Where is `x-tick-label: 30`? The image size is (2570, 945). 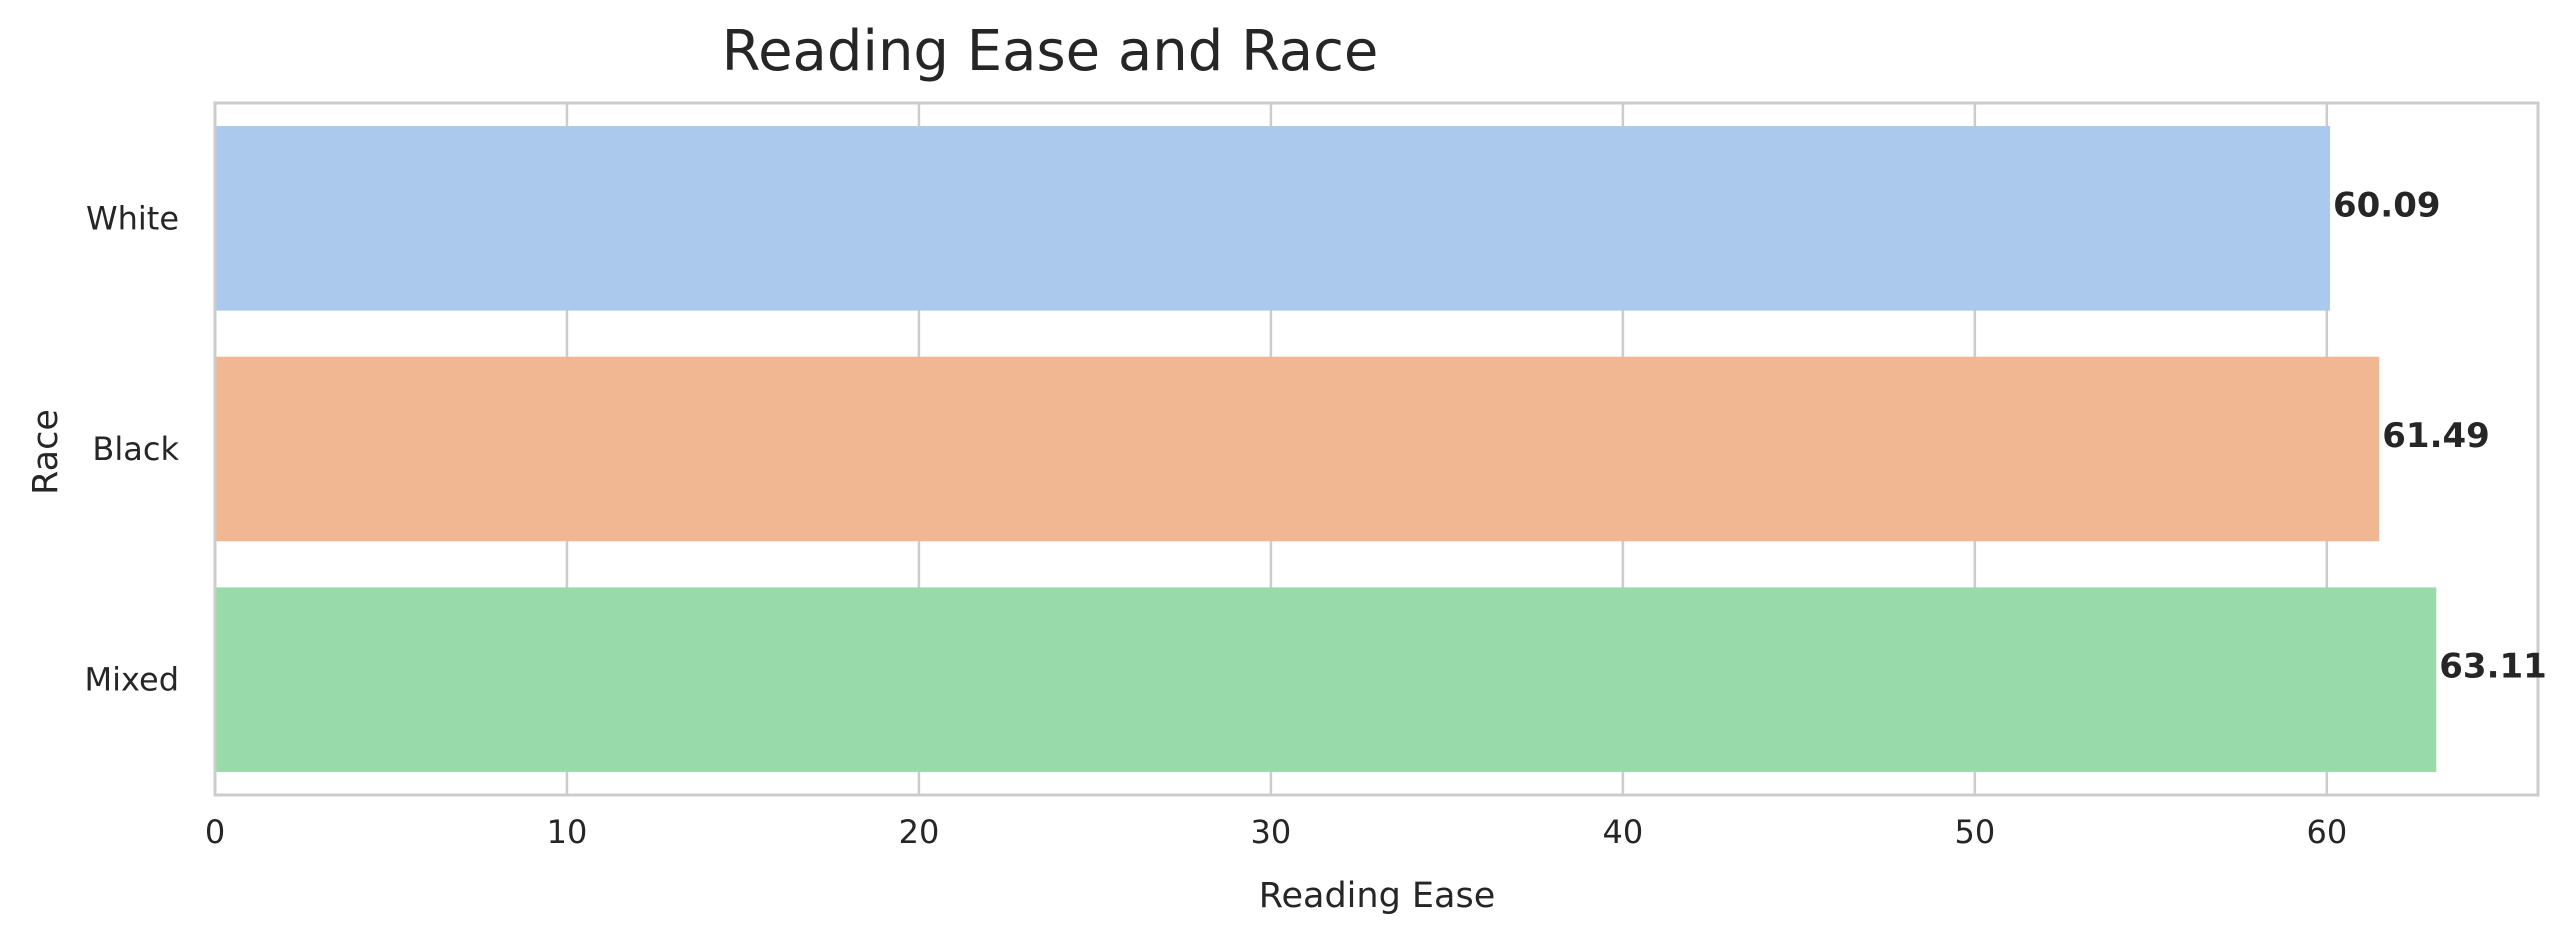 x-tick-label: 30 is located at coordinates (1271, 832).